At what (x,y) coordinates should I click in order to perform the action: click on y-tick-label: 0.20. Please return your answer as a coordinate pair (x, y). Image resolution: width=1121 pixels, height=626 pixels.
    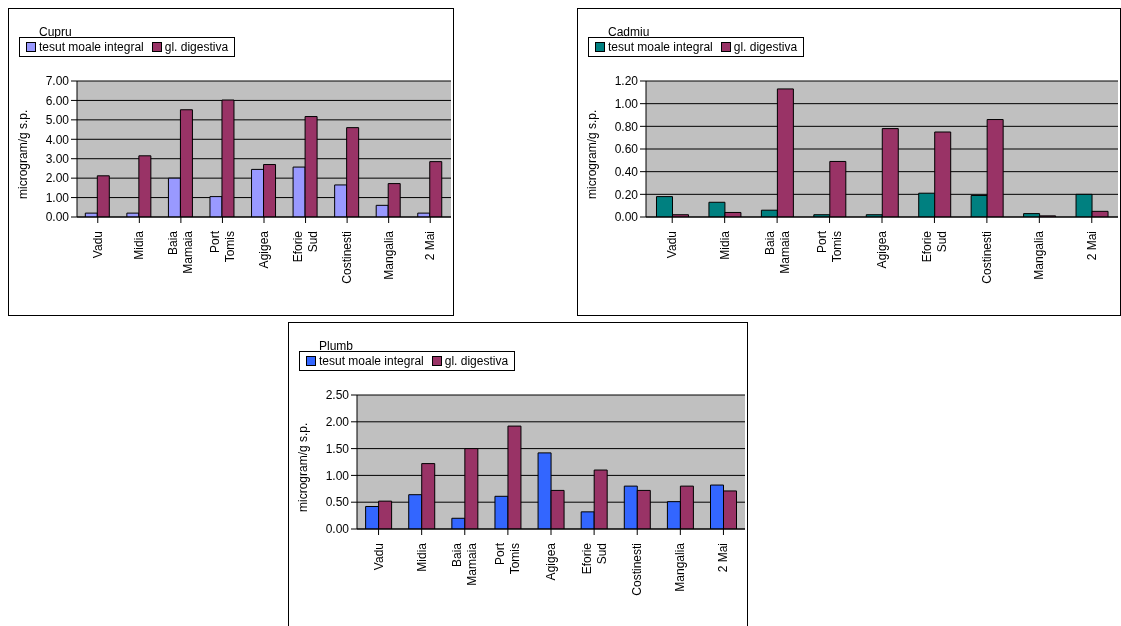
    Looking at the image, I should click on (626, 194).